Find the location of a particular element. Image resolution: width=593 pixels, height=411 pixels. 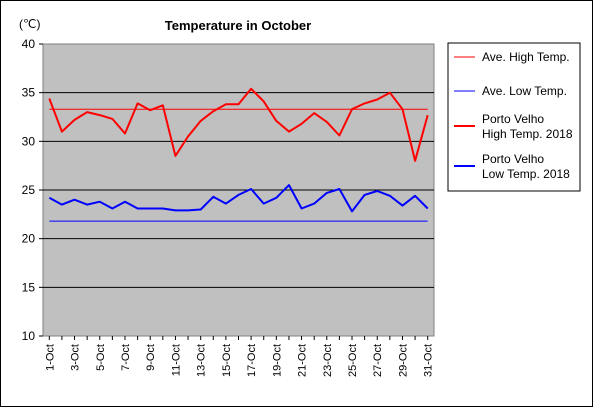

x-tick-label: 29-Oct is located at coordinates (403, 360).